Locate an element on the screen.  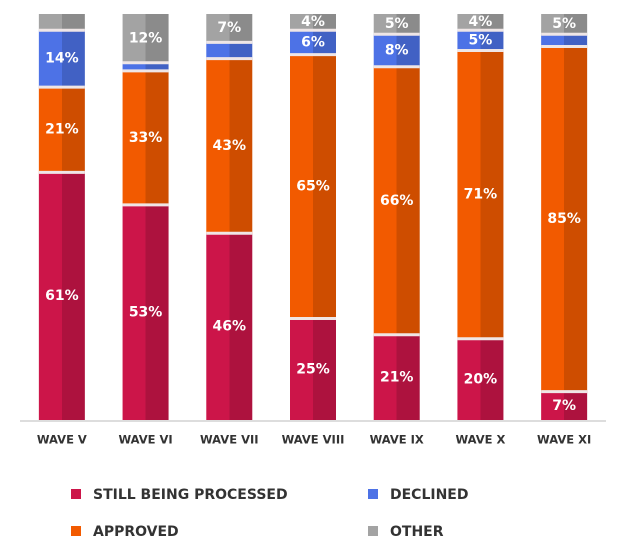
x-tick-label: WAVE IX is located at coordinates (397, 440).